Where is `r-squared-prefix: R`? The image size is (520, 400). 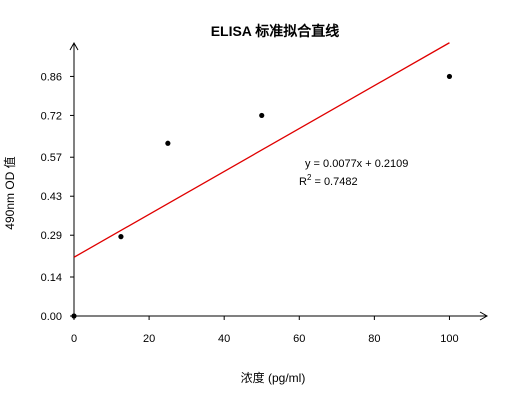
r-squared-prefix: R is located at coordinates (303, 182).